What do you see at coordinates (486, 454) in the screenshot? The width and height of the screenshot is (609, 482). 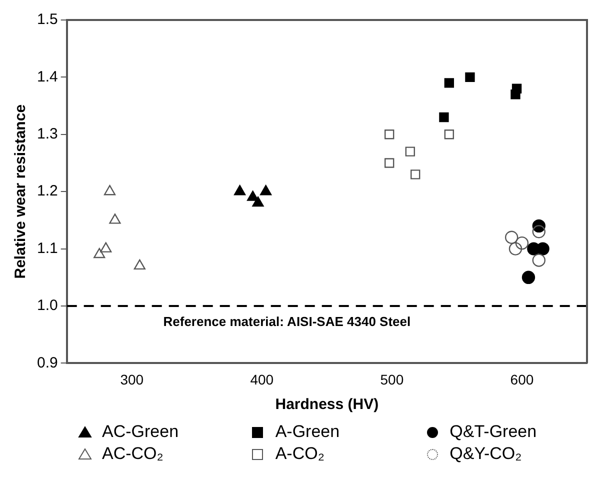 I see `legend-label: Q&Y-CO₂` at bounding box center [486, 454].